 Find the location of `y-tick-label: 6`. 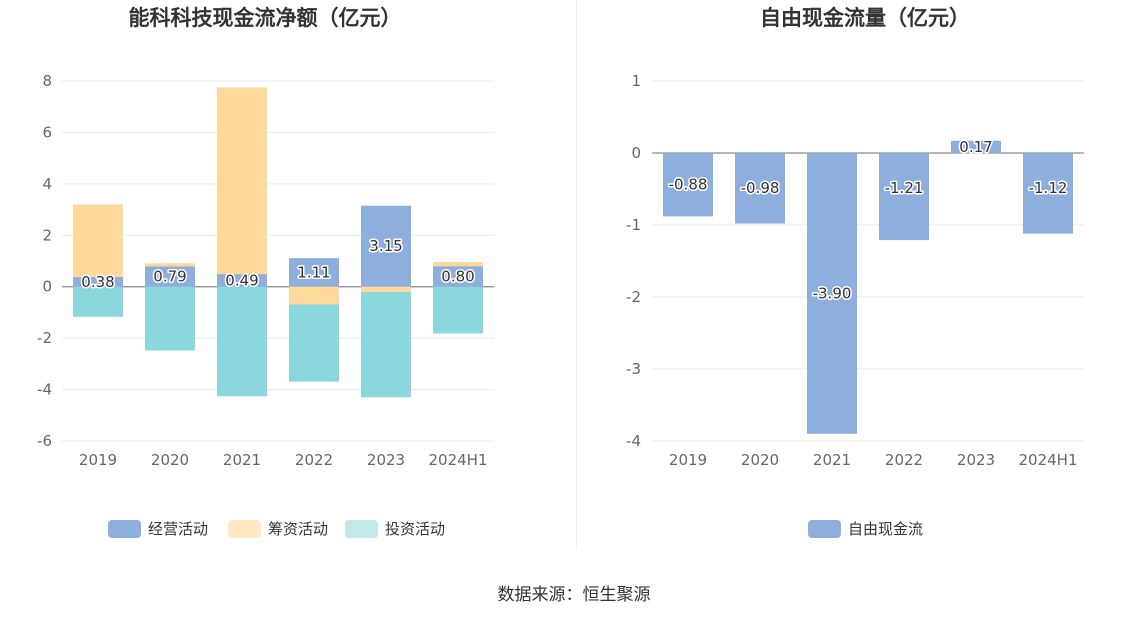

y-tick-label: 6 is located at coordinates (47, 132).